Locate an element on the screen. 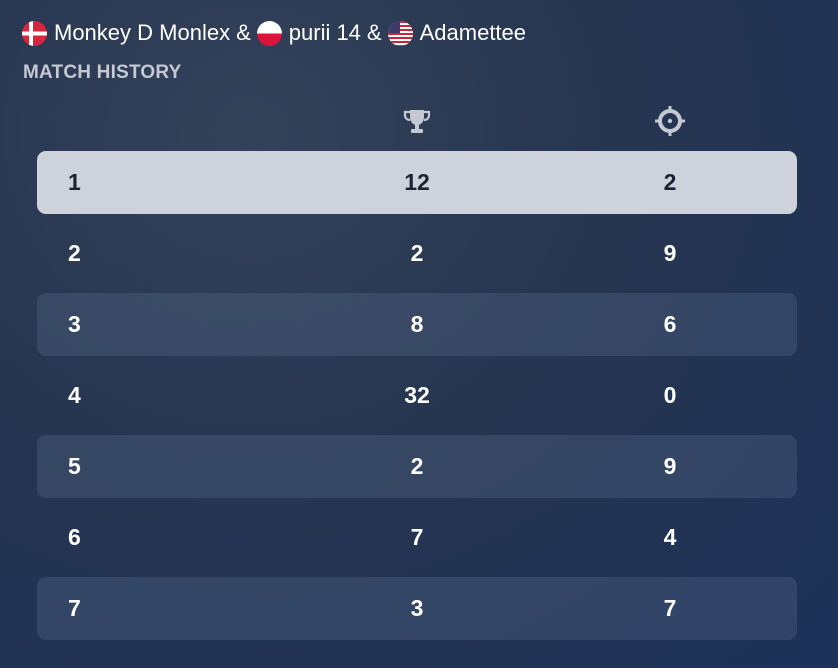  match-row: 1 12 2 is located at coordinates (417, 182).